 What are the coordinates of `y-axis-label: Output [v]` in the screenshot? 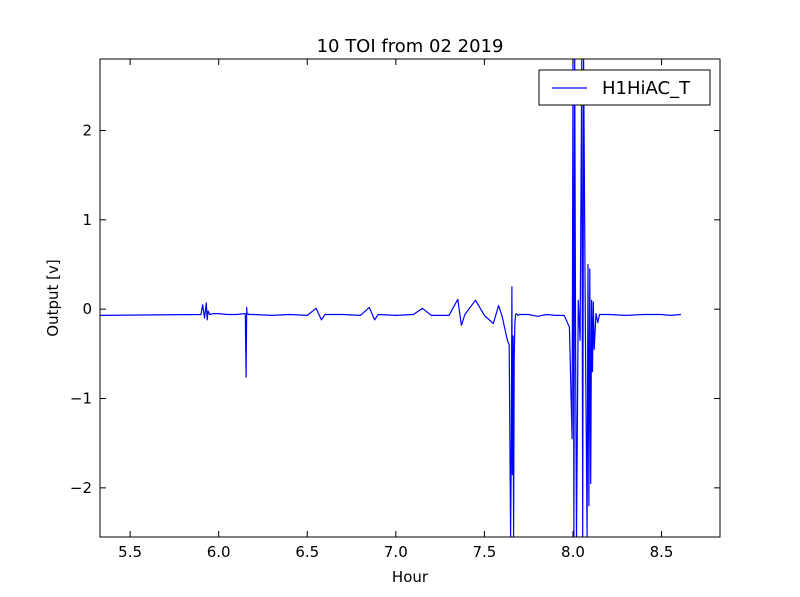 It's located at (53, 297).